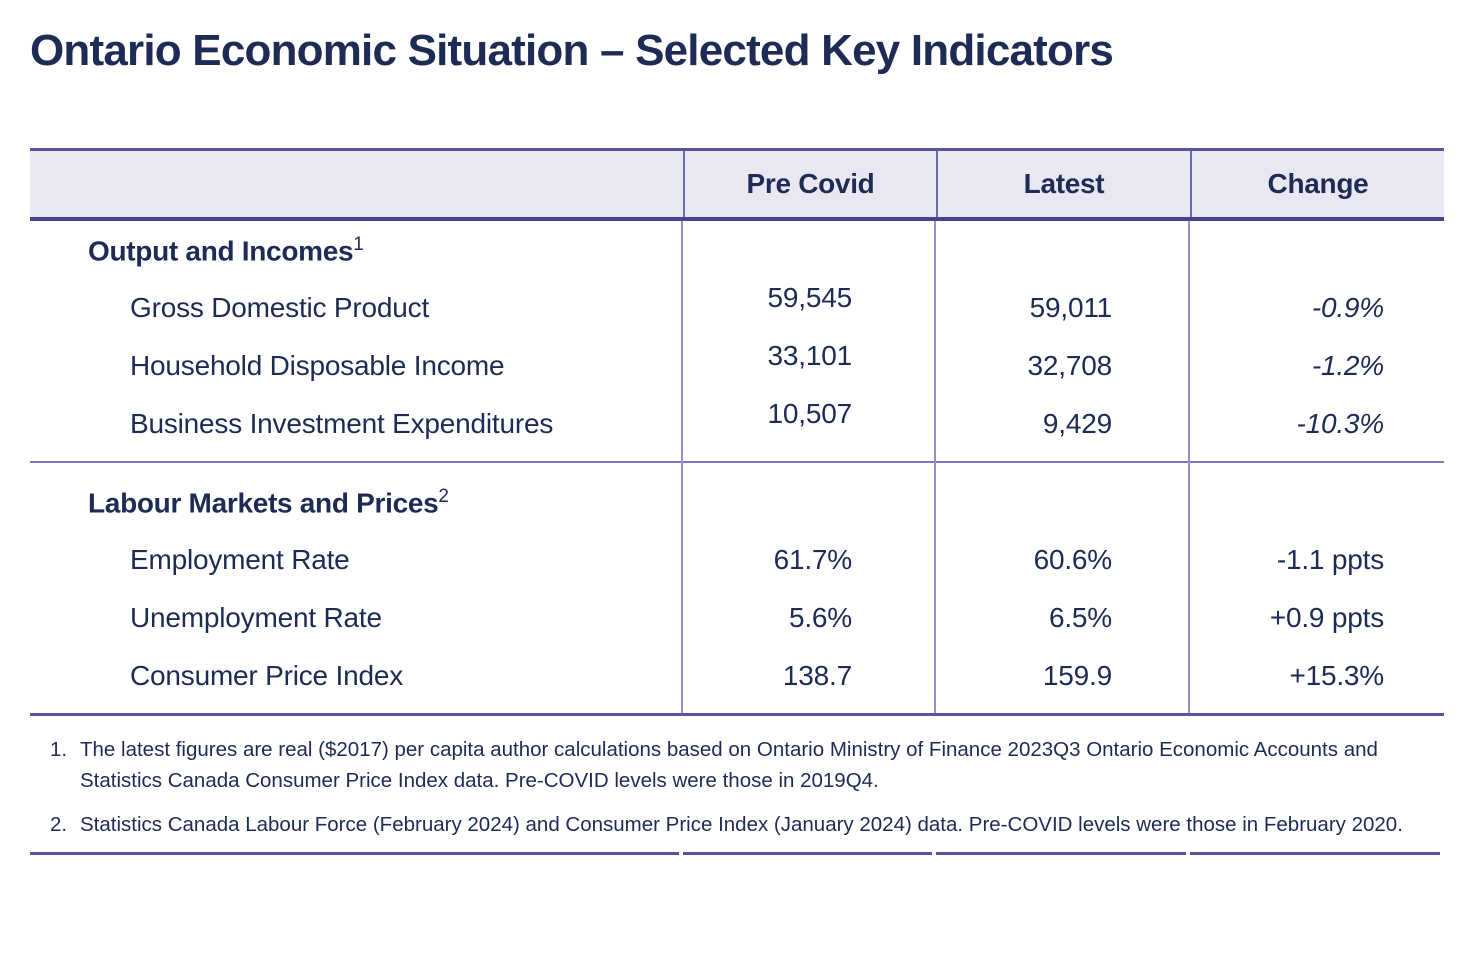 This screenshot has width=1477, height=955. Describe the element at coordinates (280, 307) in the screenshot. I see `row-label: Gross Domestic Product` at that location.